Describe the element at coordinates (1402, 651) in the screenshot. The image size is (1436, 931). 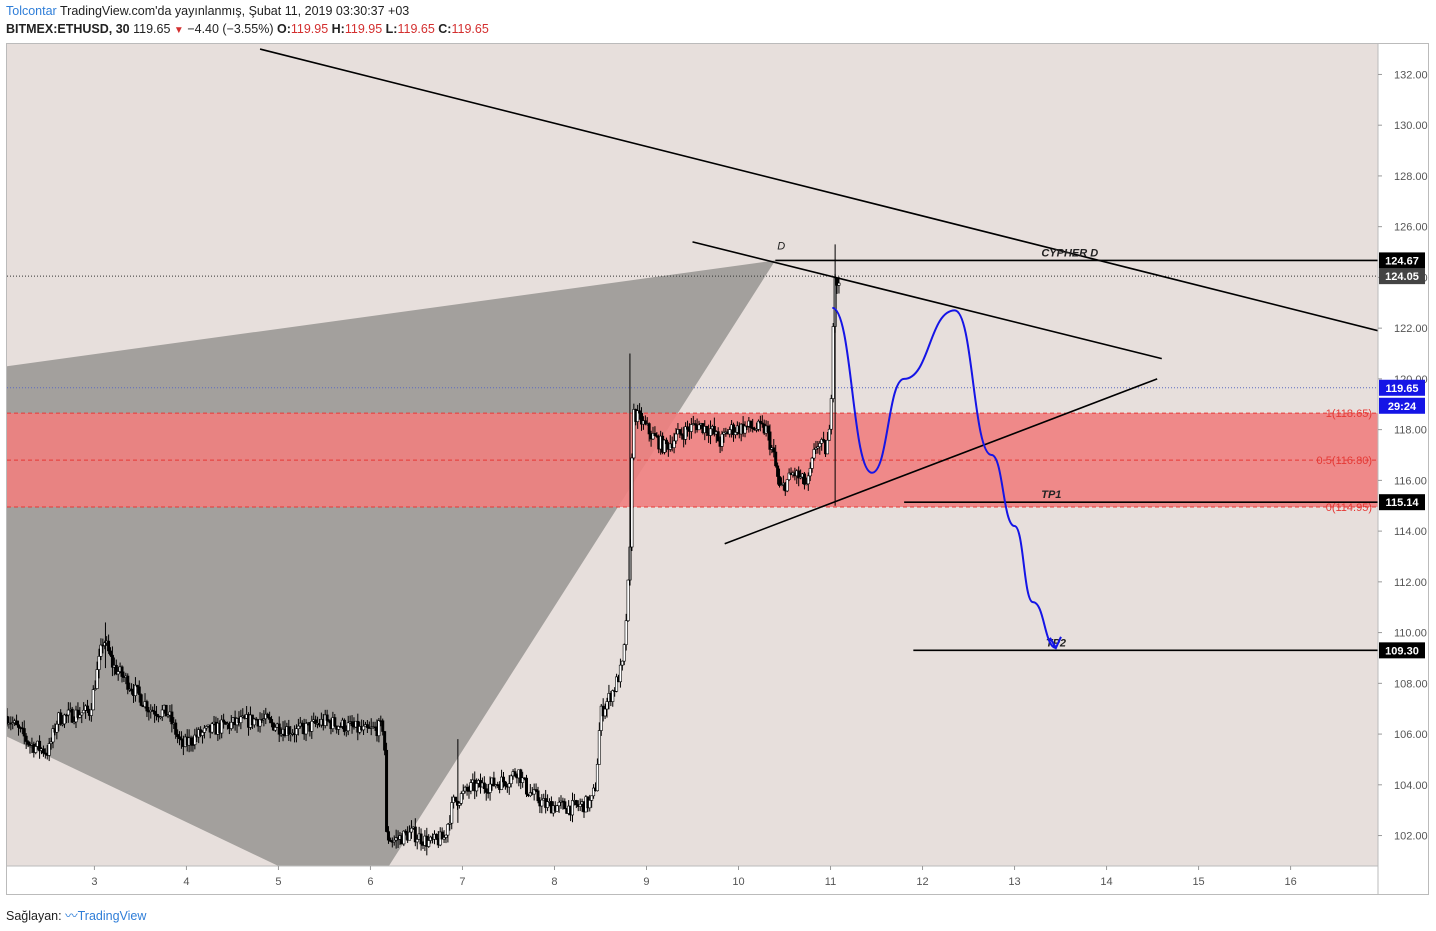
I see `price-tag-label: 109.30` at that location.